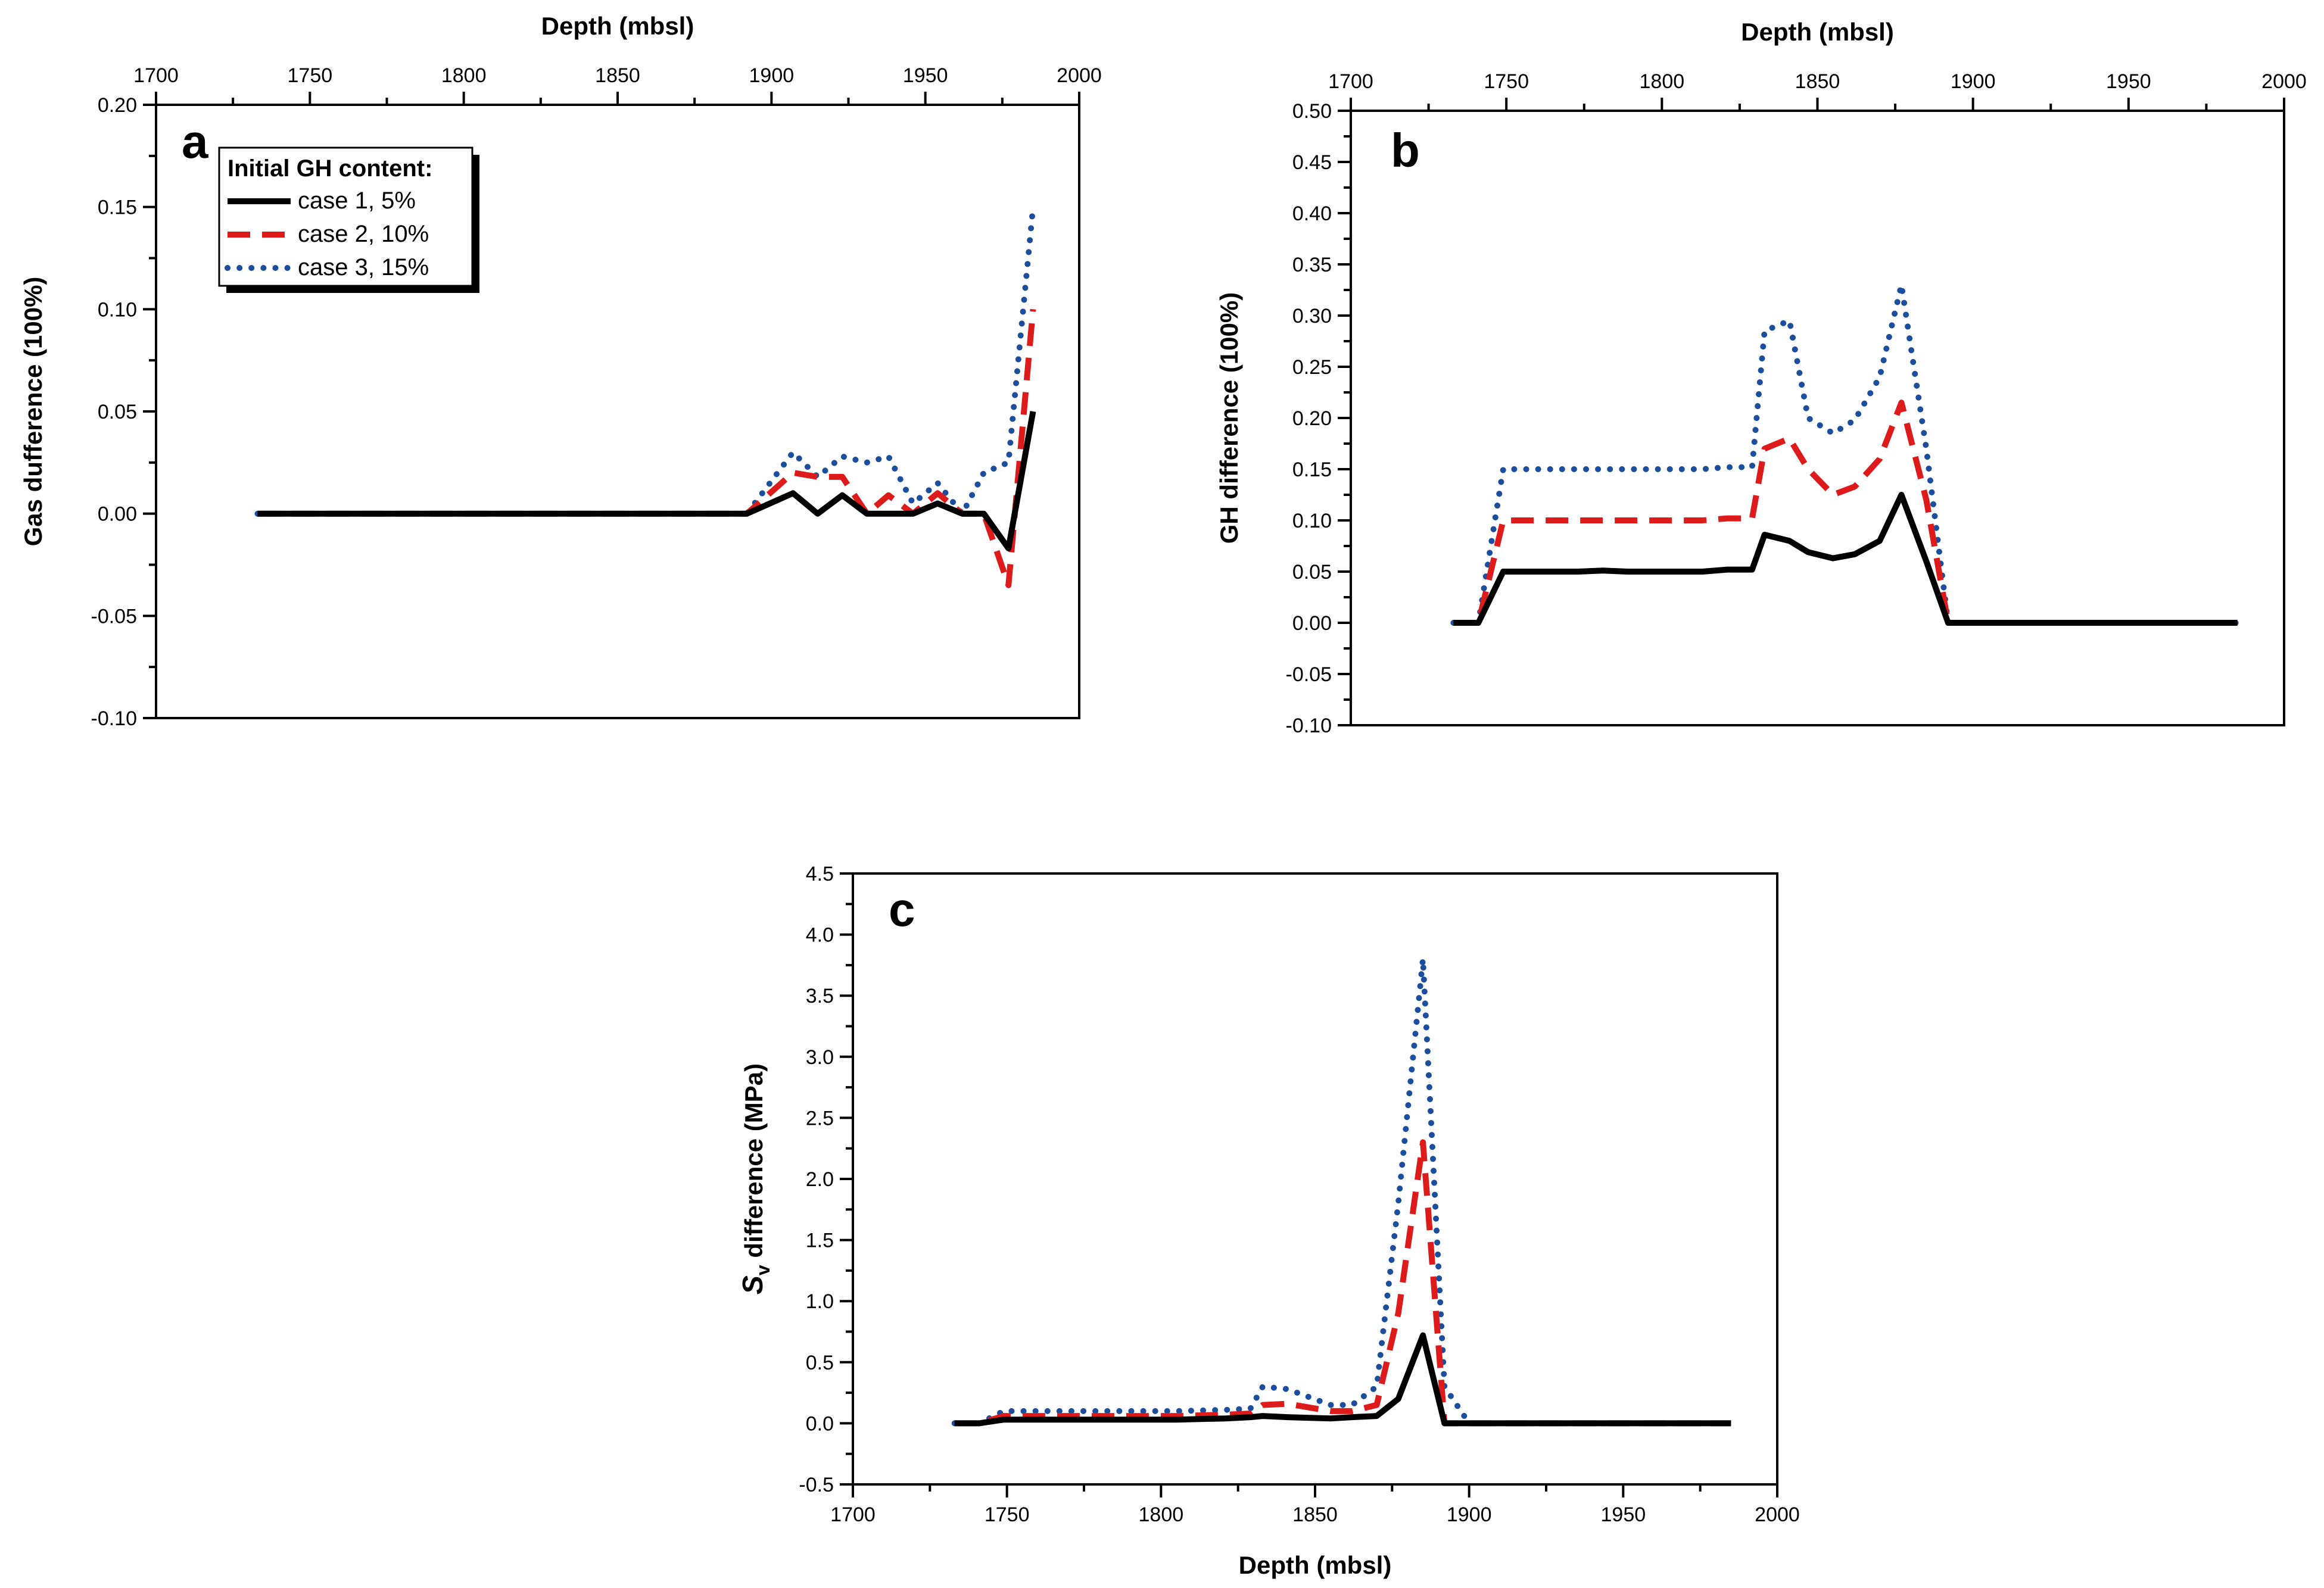 The width and height of the screenshot is (2324, 1588). What do you see at coordinates (820, 935) in the screenshot?
I see `y-tick-label: 4.0` at bounding box center [820, 935].